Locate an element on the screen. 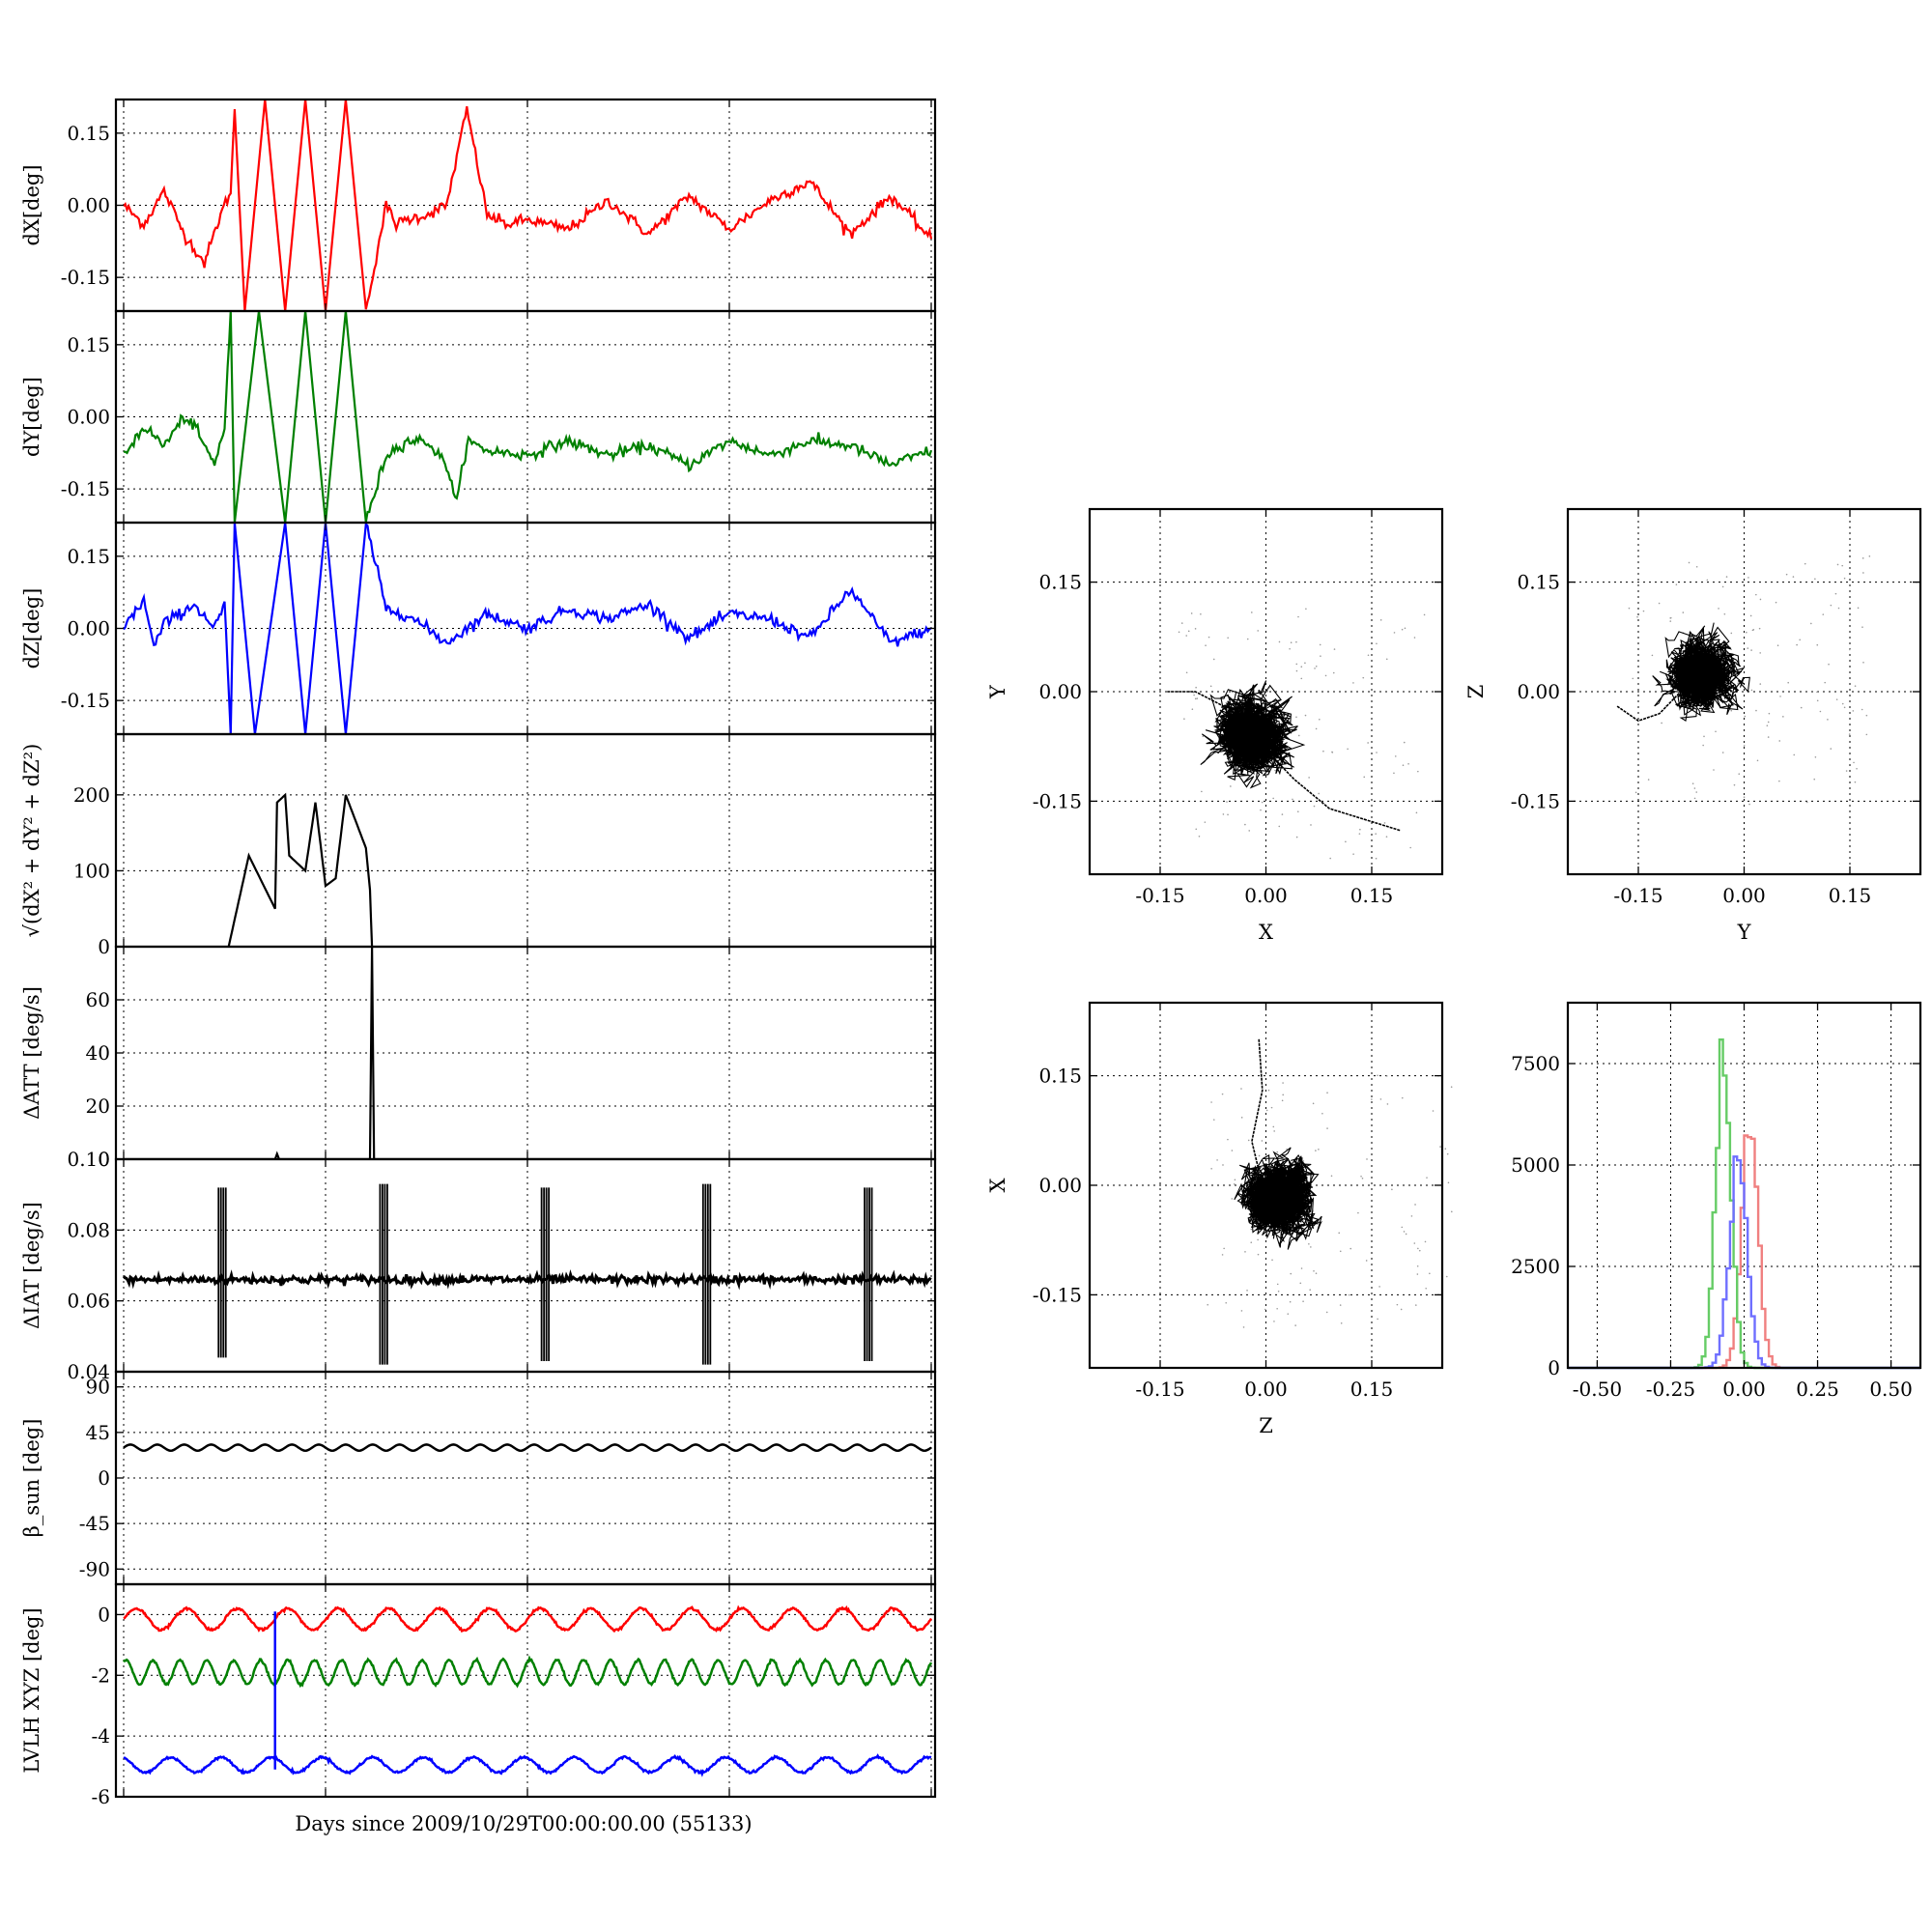 Image resolution: width=1932 pixels, height=1932 pixels. ytick-label: -90 is located at coordinates (94, 1568).